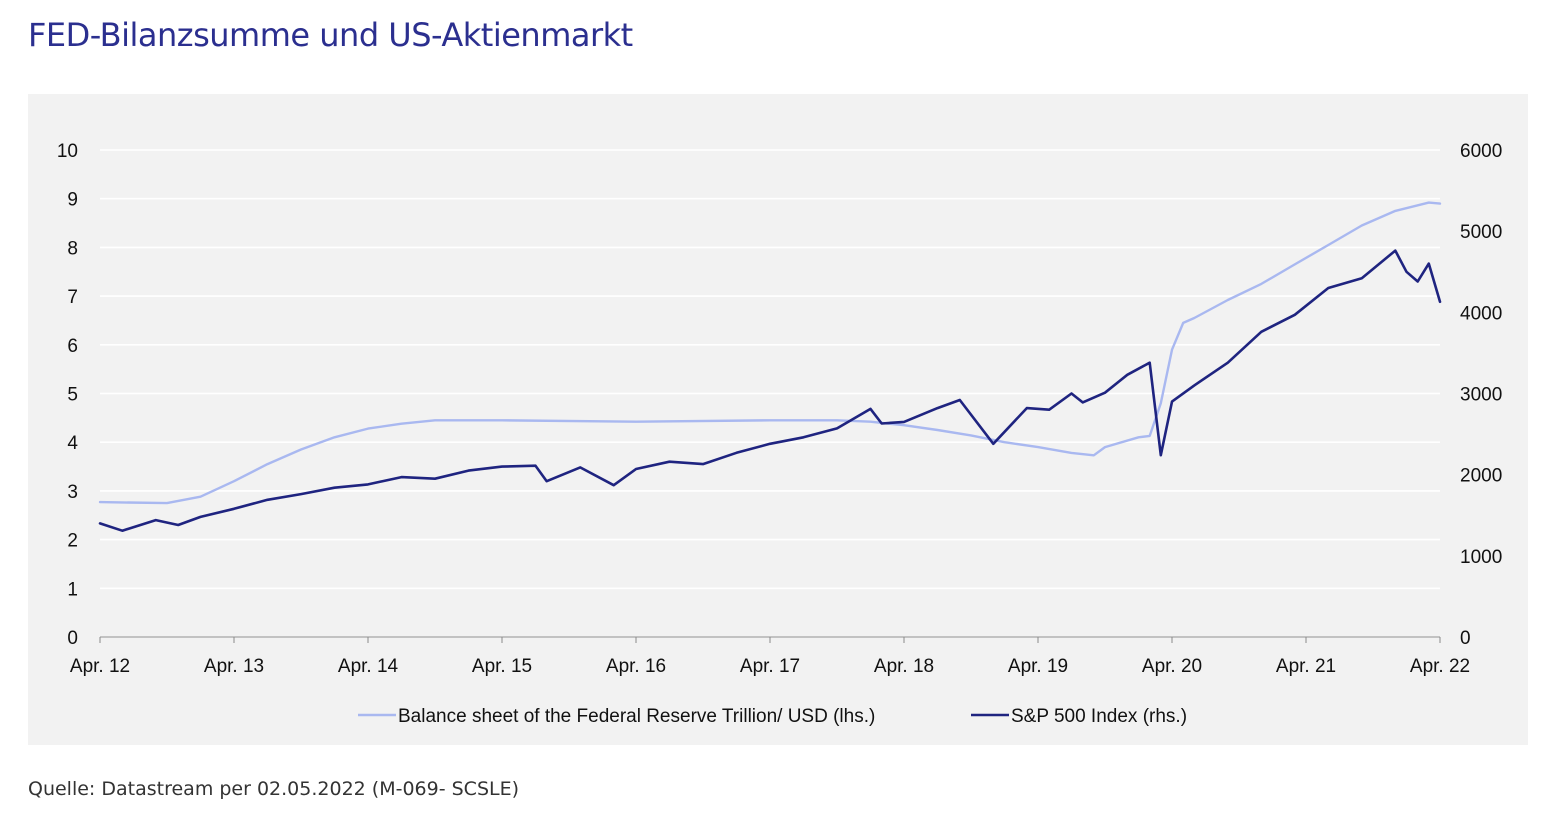 Image resolution: width=1558 pixels, height=824 pixels. Describe the element at coordinates (67, 151) in the screenshot. I see `y-left-tick-label: 10` at that location.